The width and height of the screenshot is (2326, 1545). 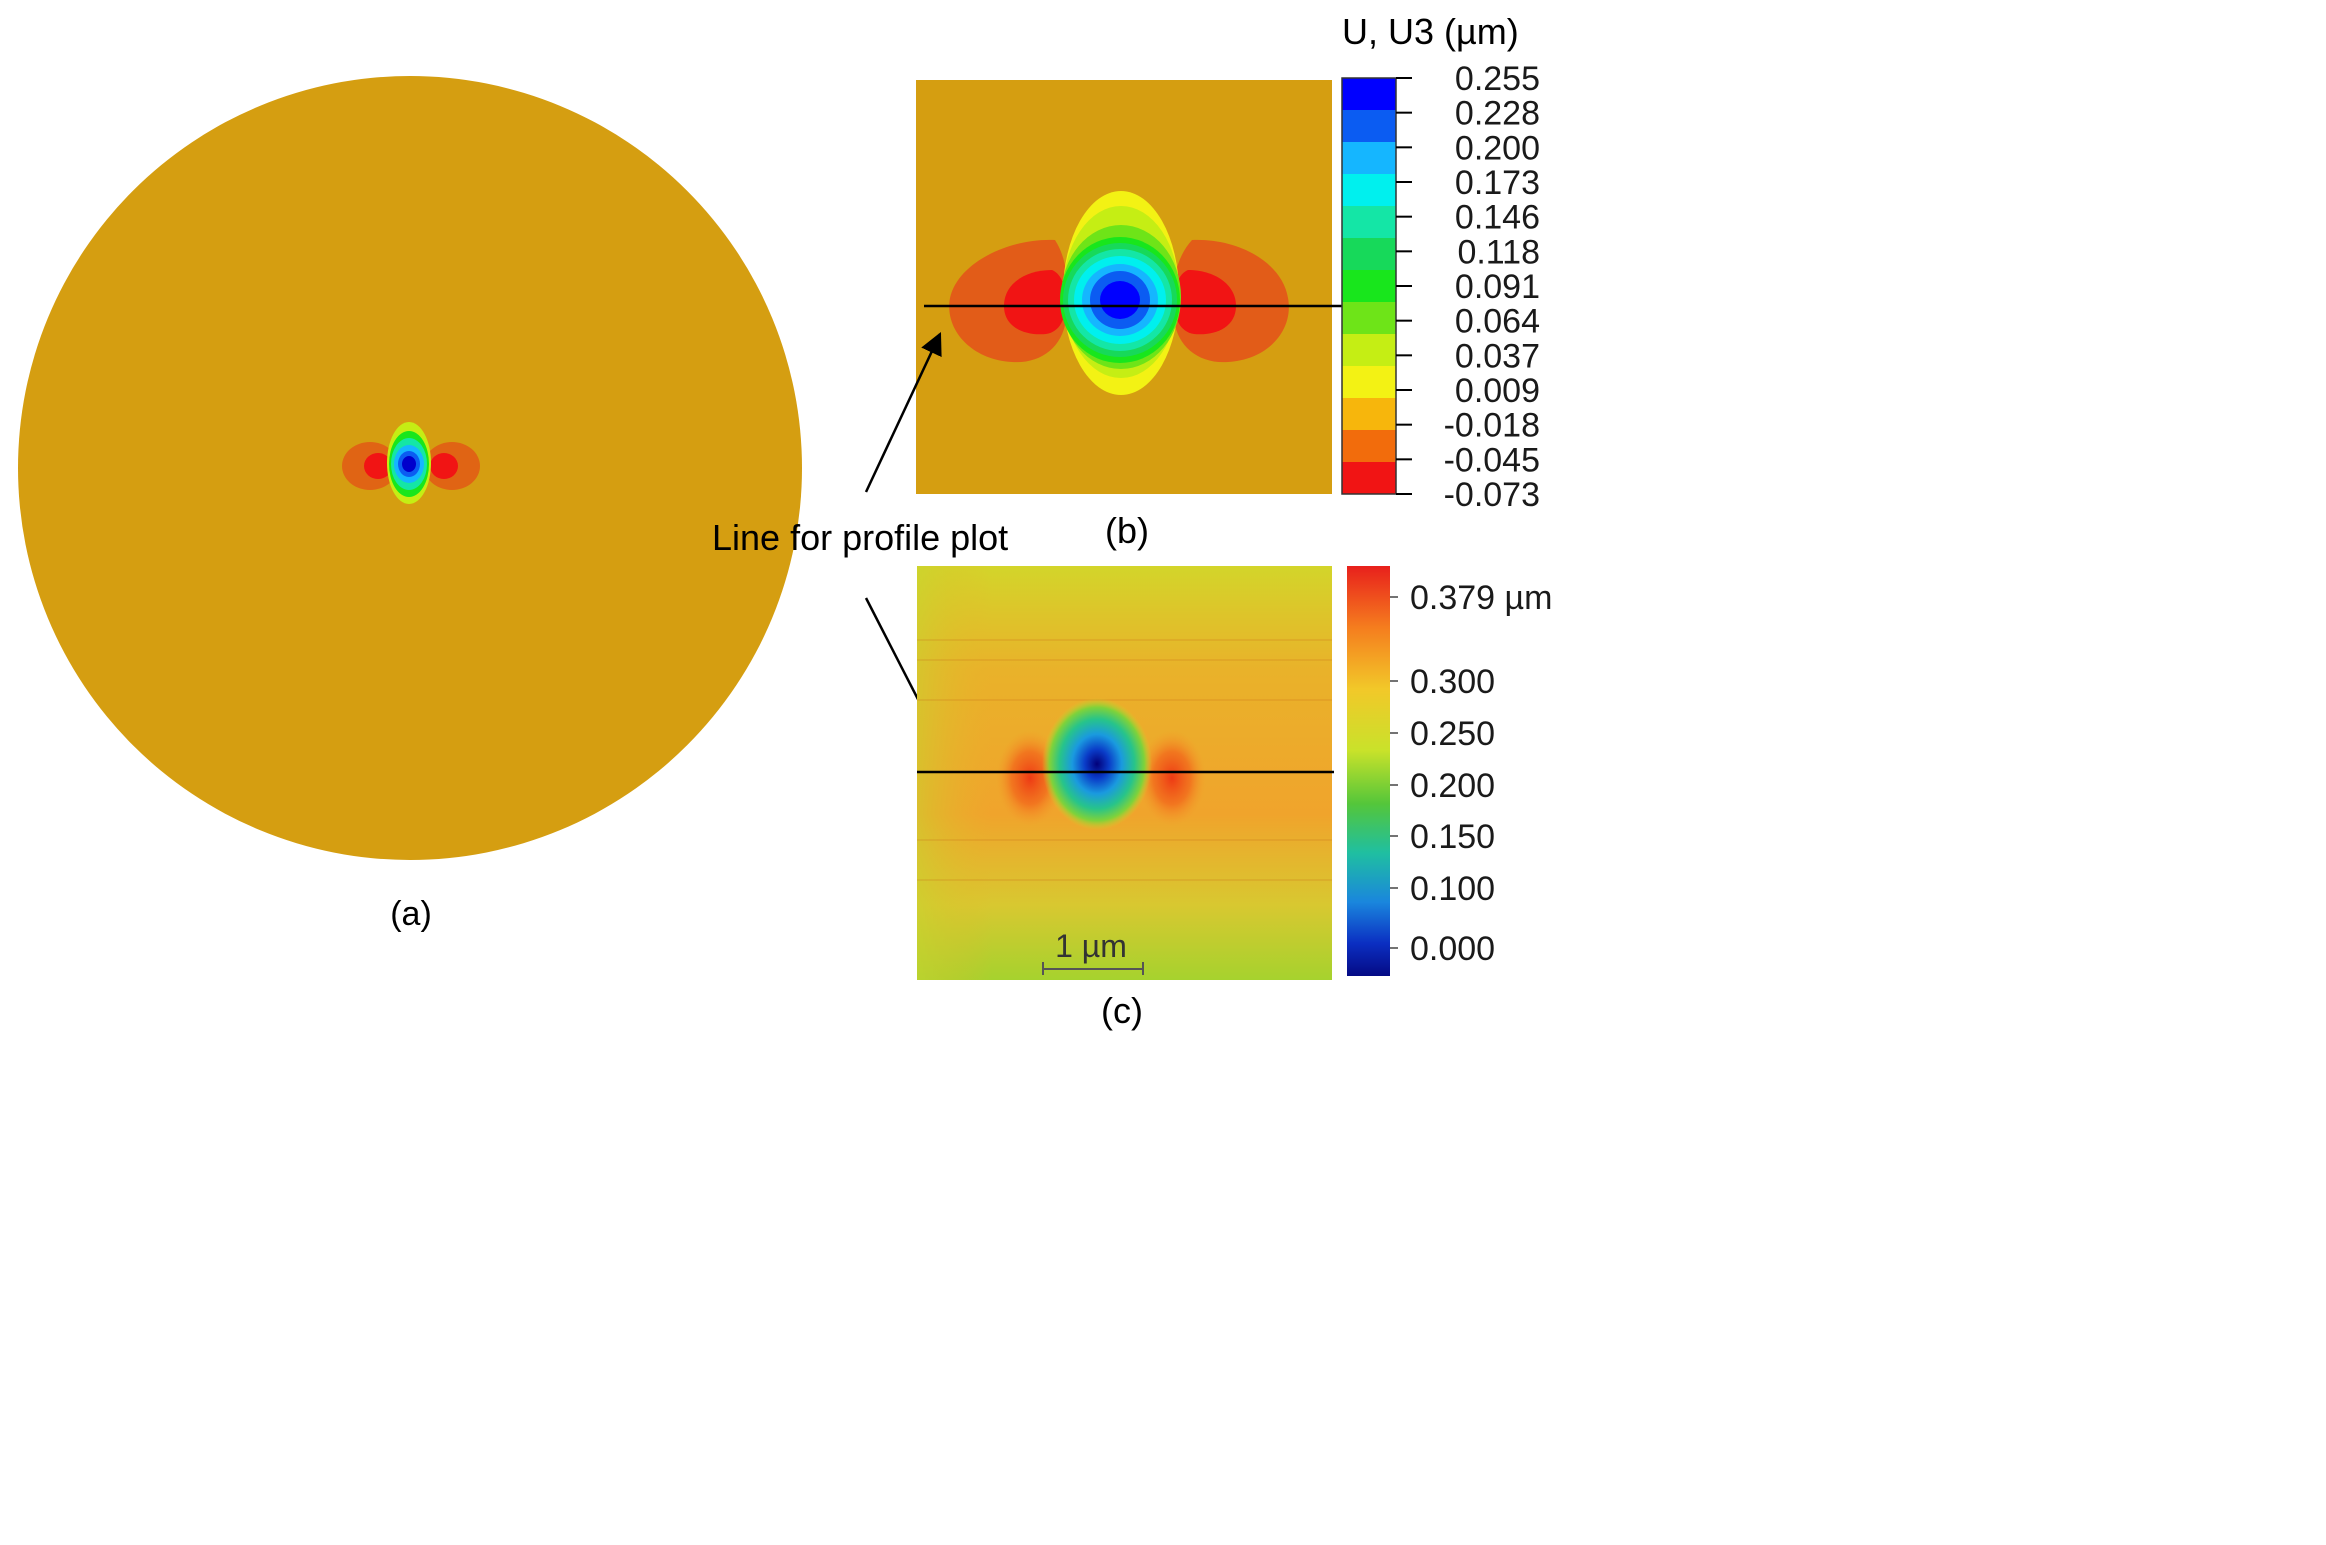 I want to click on afm-indent, so click(x=1097, y=764).